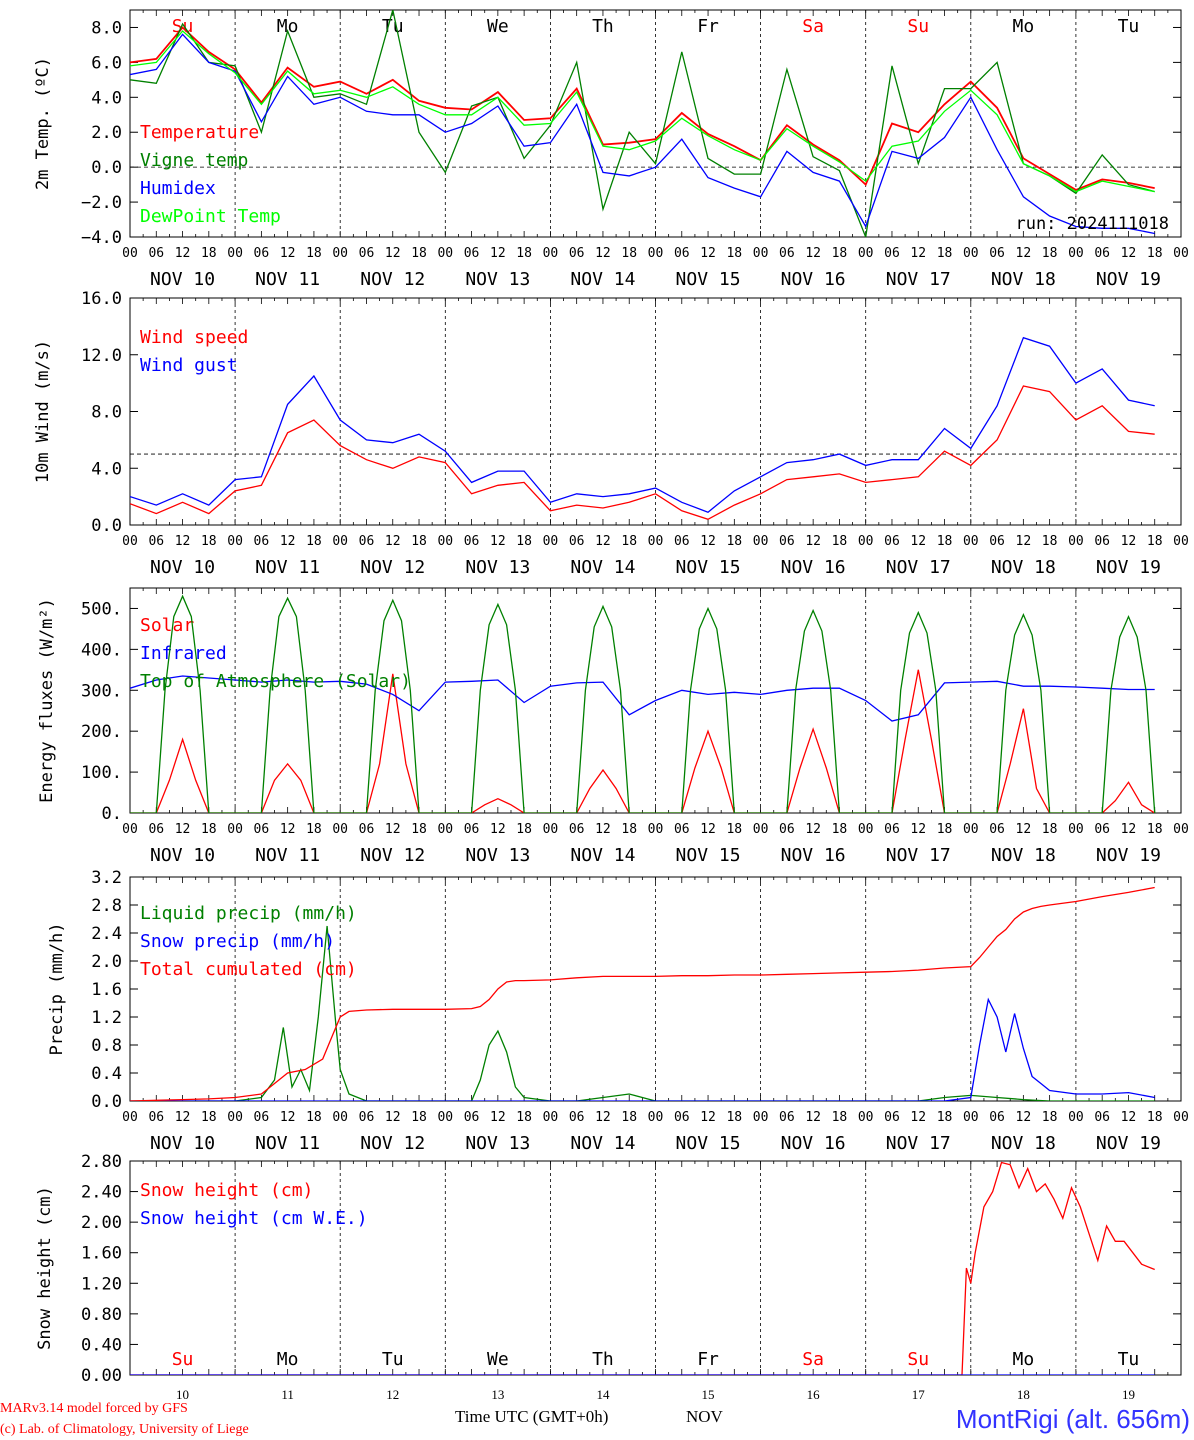 Image resolution: width=1194 pixels, height=1440 pixels. I want to click on y-tick-label: 0.40, so click(101, 1345).